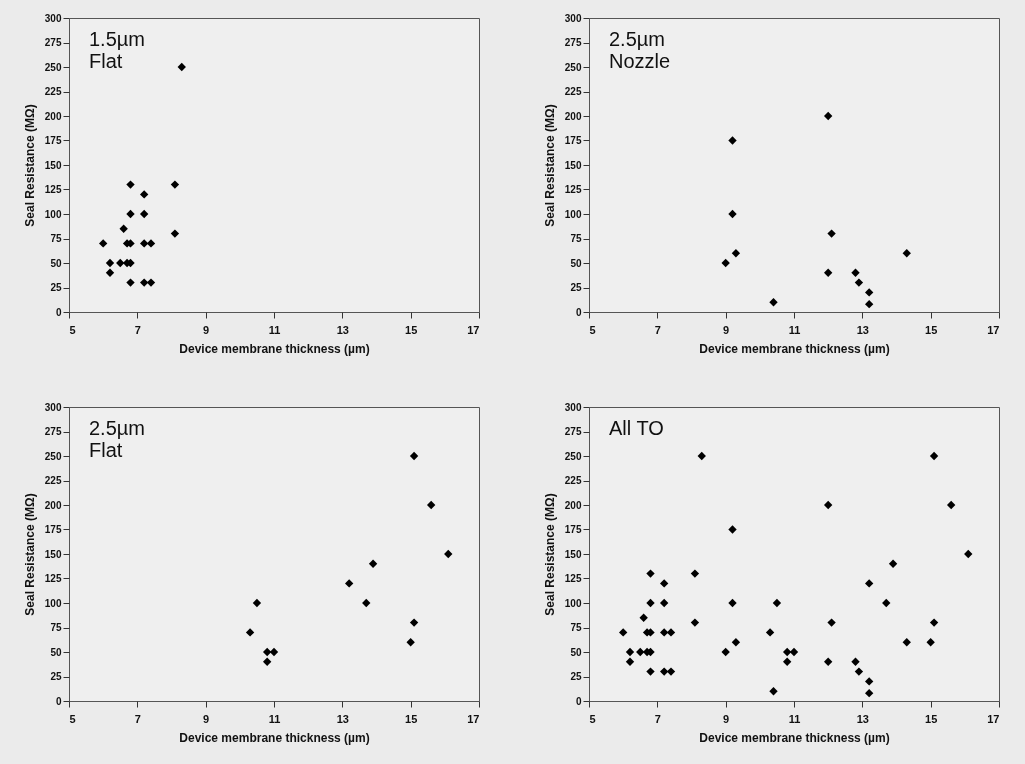 Image resolution: width=1025 pixels, height=764 pixels. I want to click on annotation: 1.5µm, so click(117, 39).